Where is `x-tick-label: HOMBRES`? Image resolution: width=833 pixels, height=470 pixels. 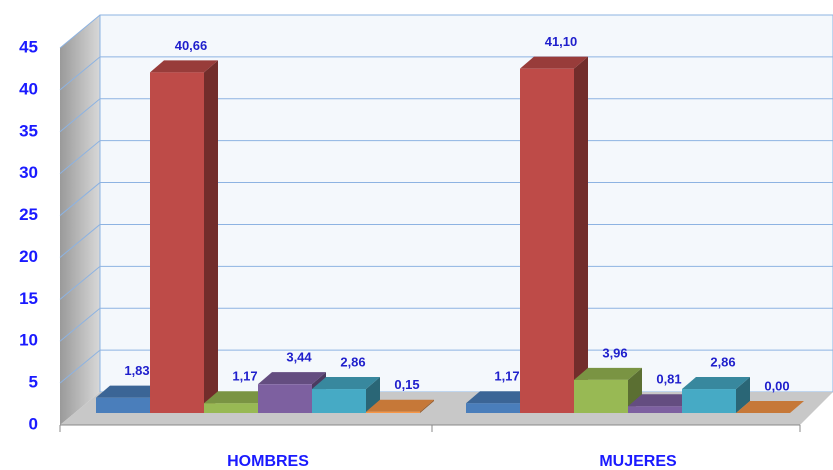
x-tick-label: HOMBRES is located at coordinates (268, 461).